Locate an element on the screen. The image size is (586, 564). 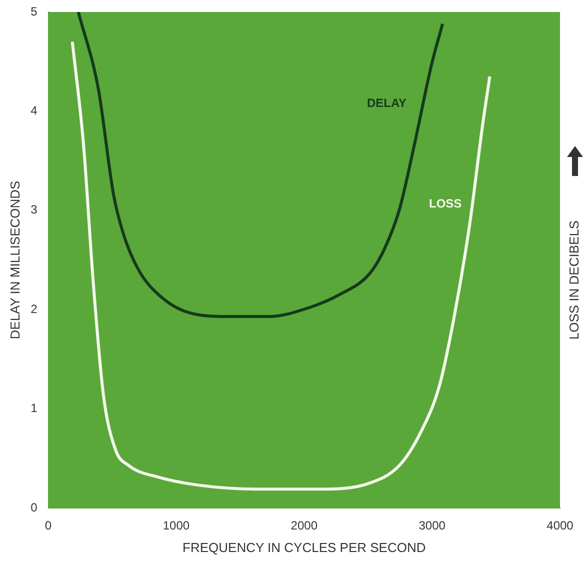
y-tick-label: 1 is located at coordinates (34, 408).